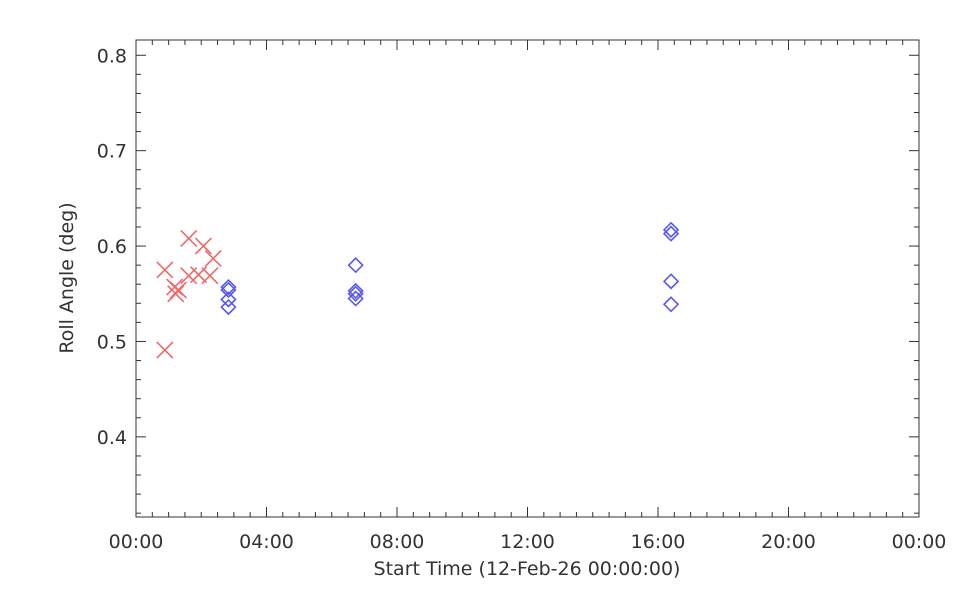 The image size is (960, 600). Describe the element at coordinates (266, 542) in the screenshot. I see `x-tick-label: 04:00` at that location.